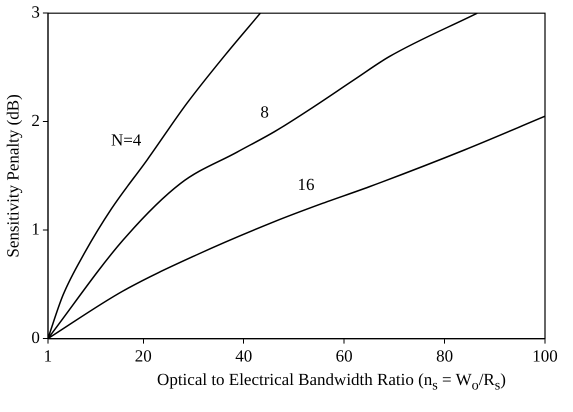  What do you see at coordinates (306, 184) in the screenshot?
I see `series-label: 16` at bounding box center [306, 184].